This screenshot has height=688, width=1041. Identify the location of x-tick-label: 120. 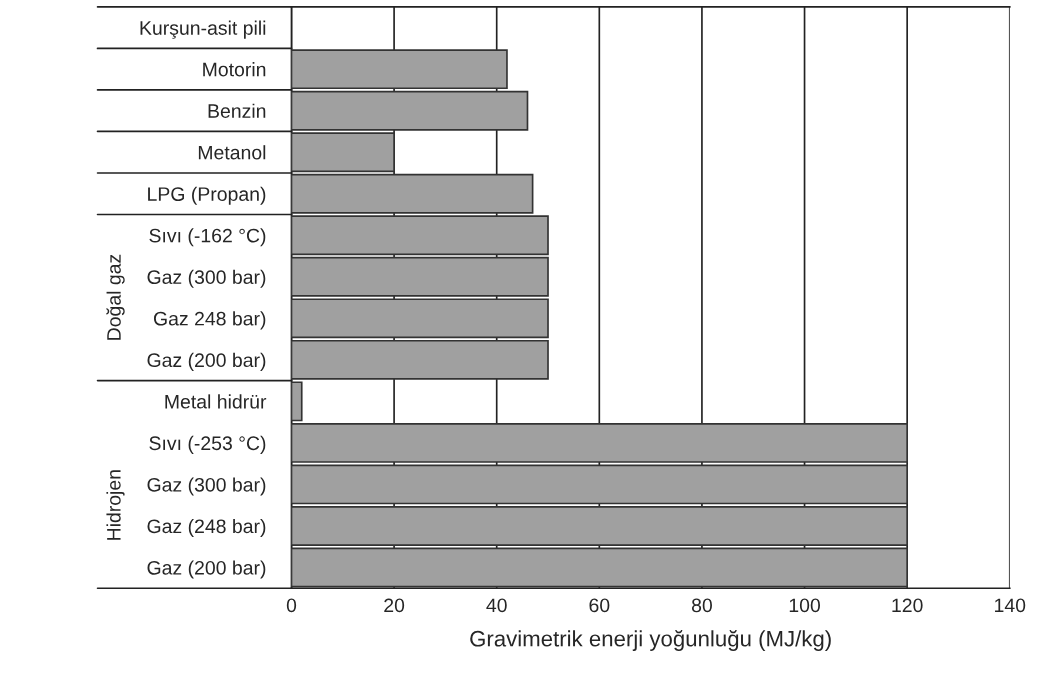
(907, 605).